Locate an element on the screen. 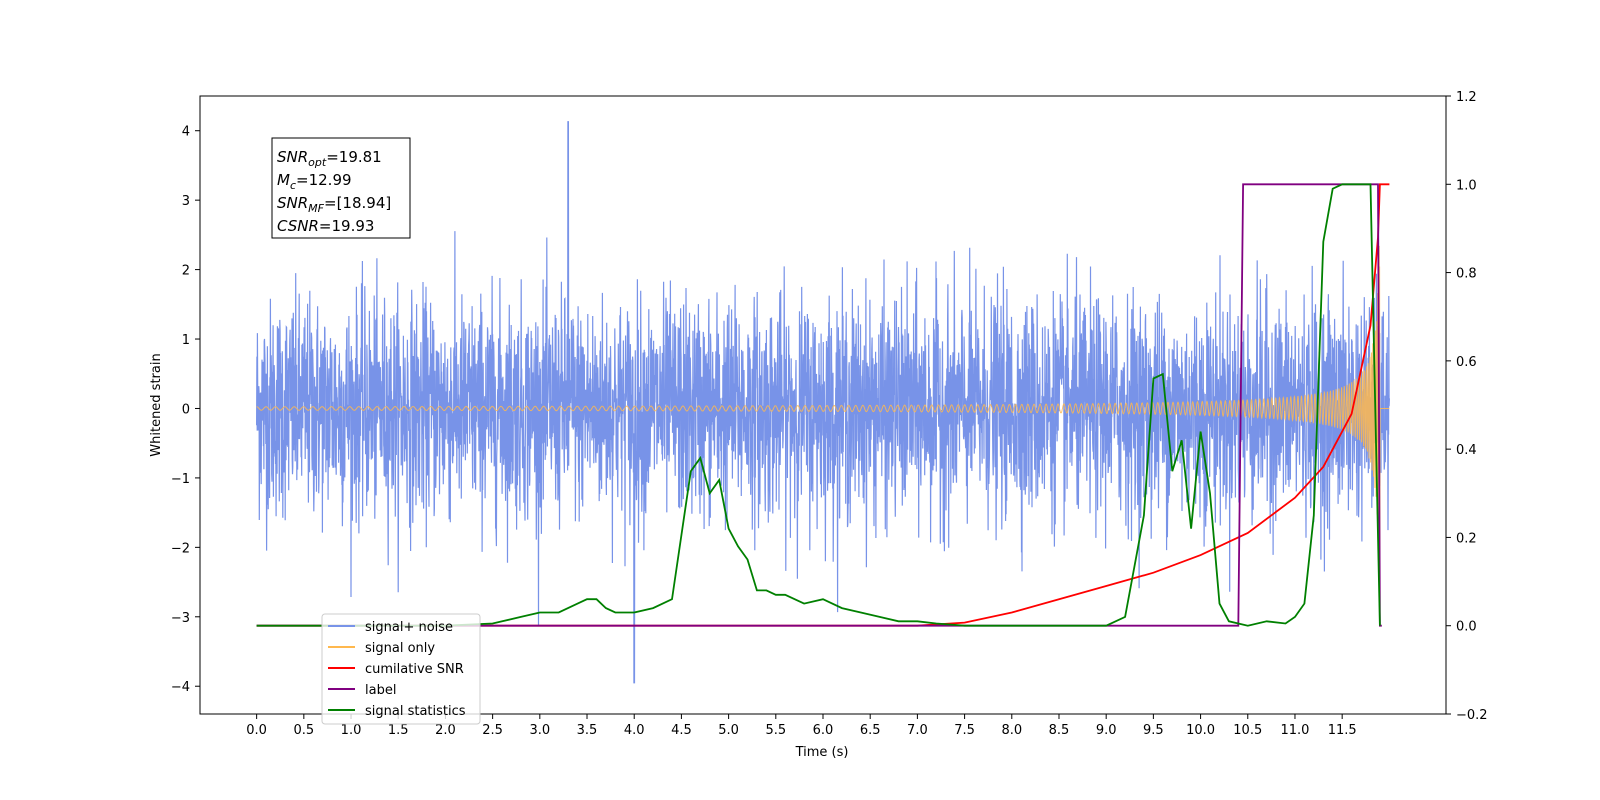 The image size is (1600, 800). legend-label: signal statistics is located at coordinates (415, 711).